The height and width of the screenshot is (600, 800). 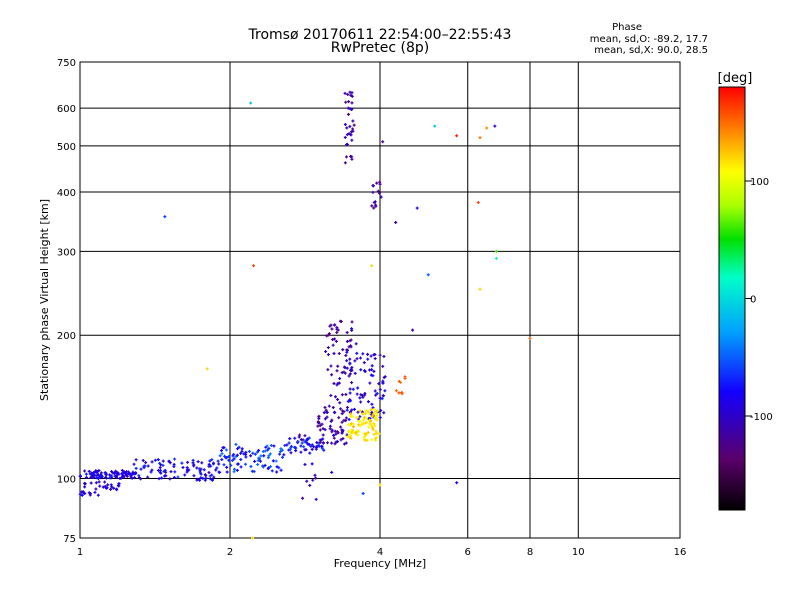 What do you see at coordinates (648, 39) in the screenshot?
I see `phase-o-stats: mean, sd,O: -89.2, 17.7` at bounding box center [648, 39].